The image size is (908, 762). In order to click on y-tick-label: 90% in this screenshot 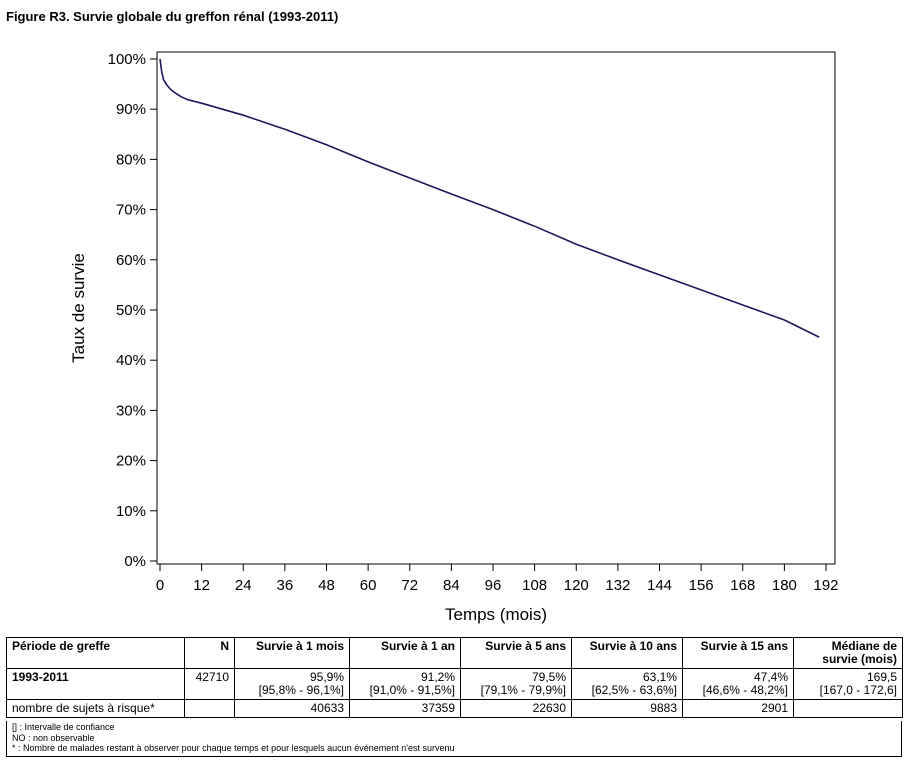, I will do `click(131, 109)`.